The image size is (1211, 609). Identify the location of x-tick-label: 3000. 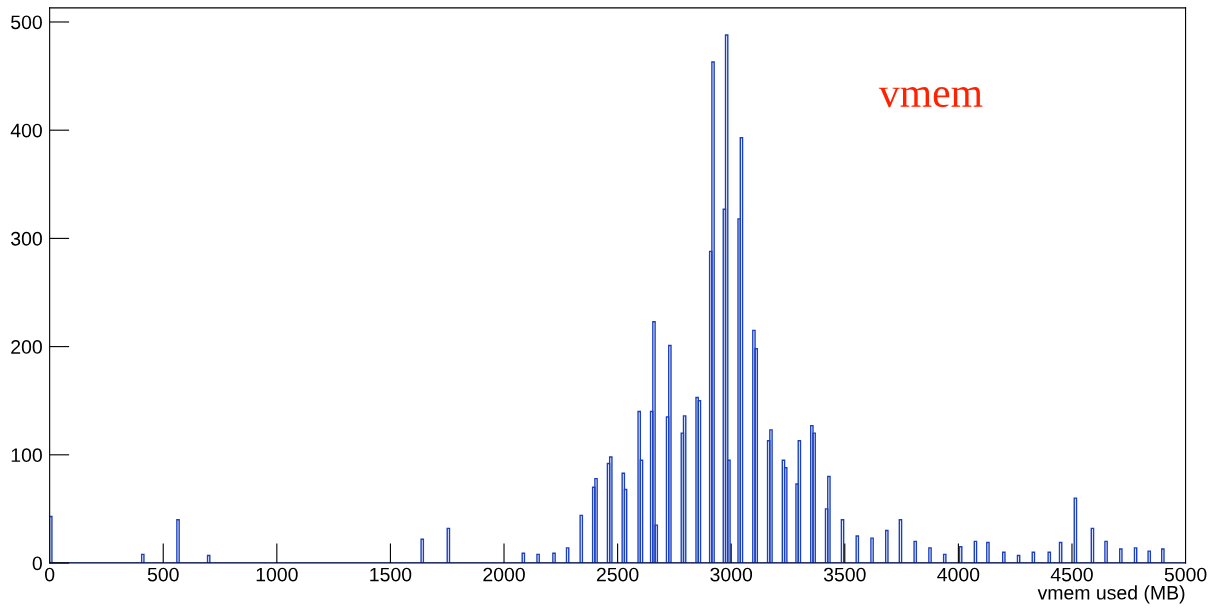
(731, 574).